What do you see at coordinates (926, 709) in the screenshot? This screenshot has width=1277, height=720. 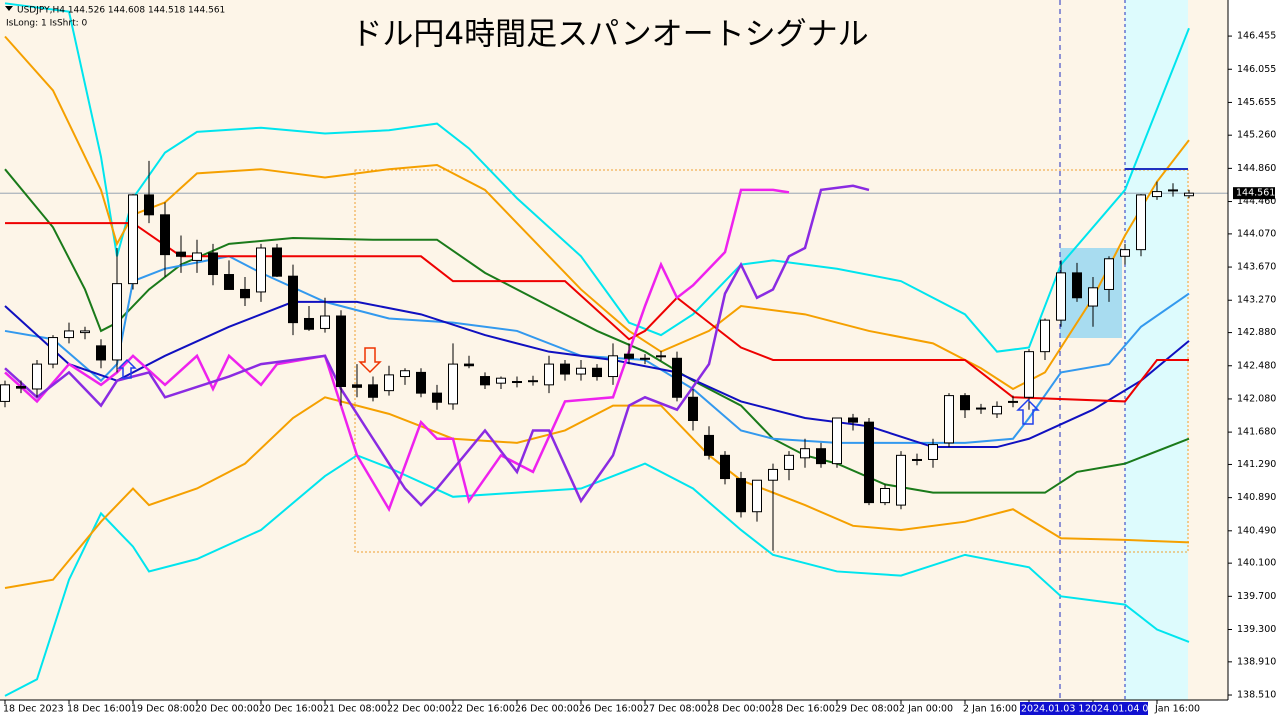 I see `x-tick-label: 2 Jan 00:00` at bounding box center [926, 709].